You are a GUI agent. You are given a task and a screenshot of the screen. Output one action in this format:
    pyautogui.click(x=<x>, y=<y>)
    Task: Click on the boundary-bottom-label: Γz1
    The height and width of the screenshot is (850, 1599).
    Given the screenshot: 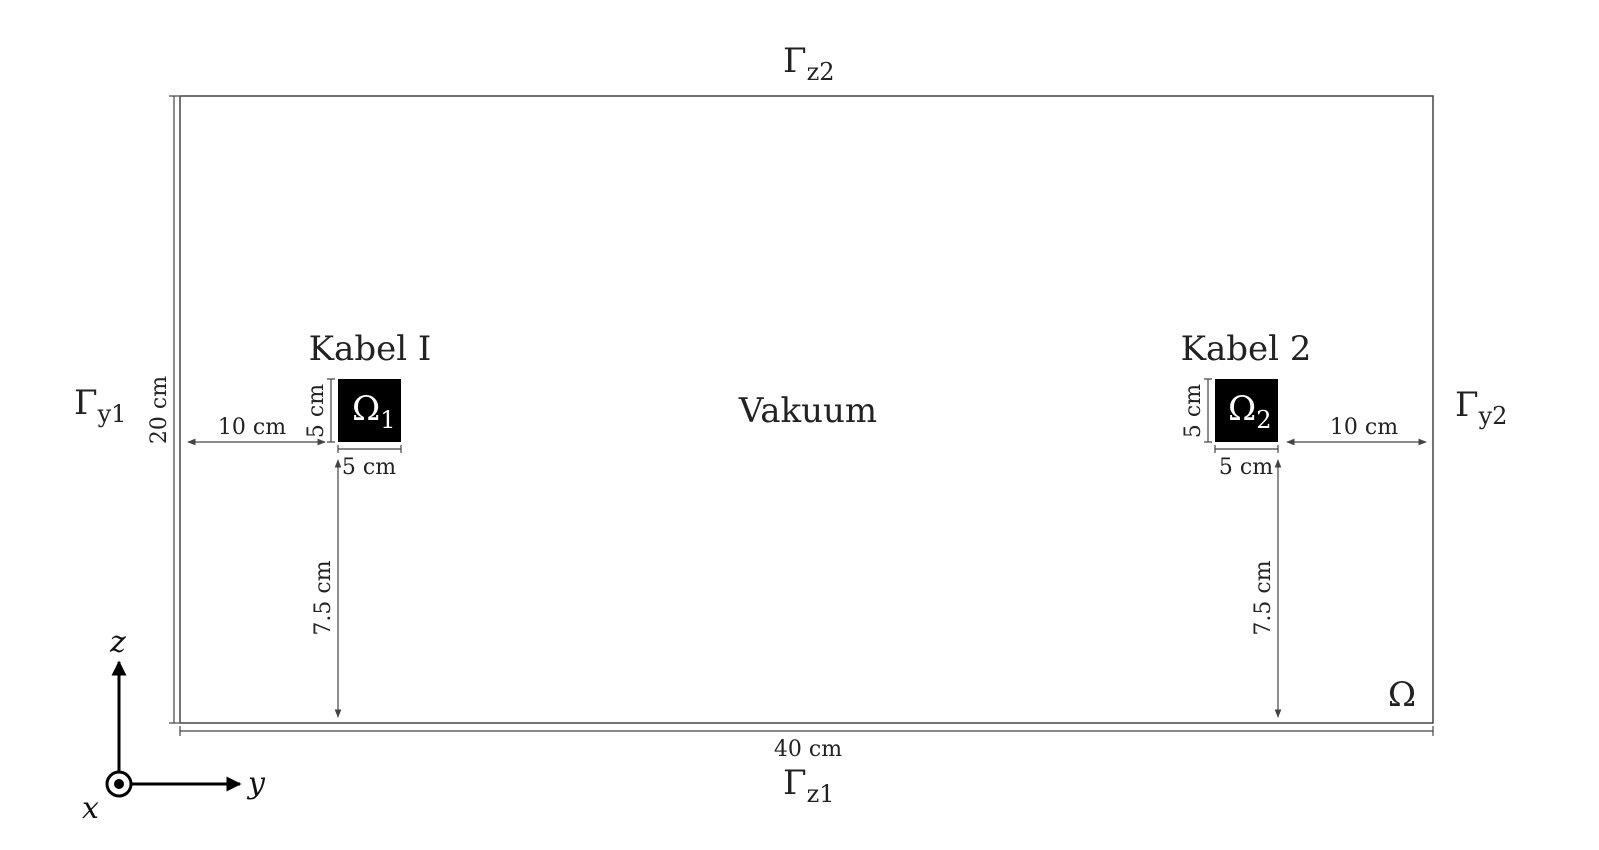 What is the action you would take?
    pyautogui.click(x=809, y=785)
    